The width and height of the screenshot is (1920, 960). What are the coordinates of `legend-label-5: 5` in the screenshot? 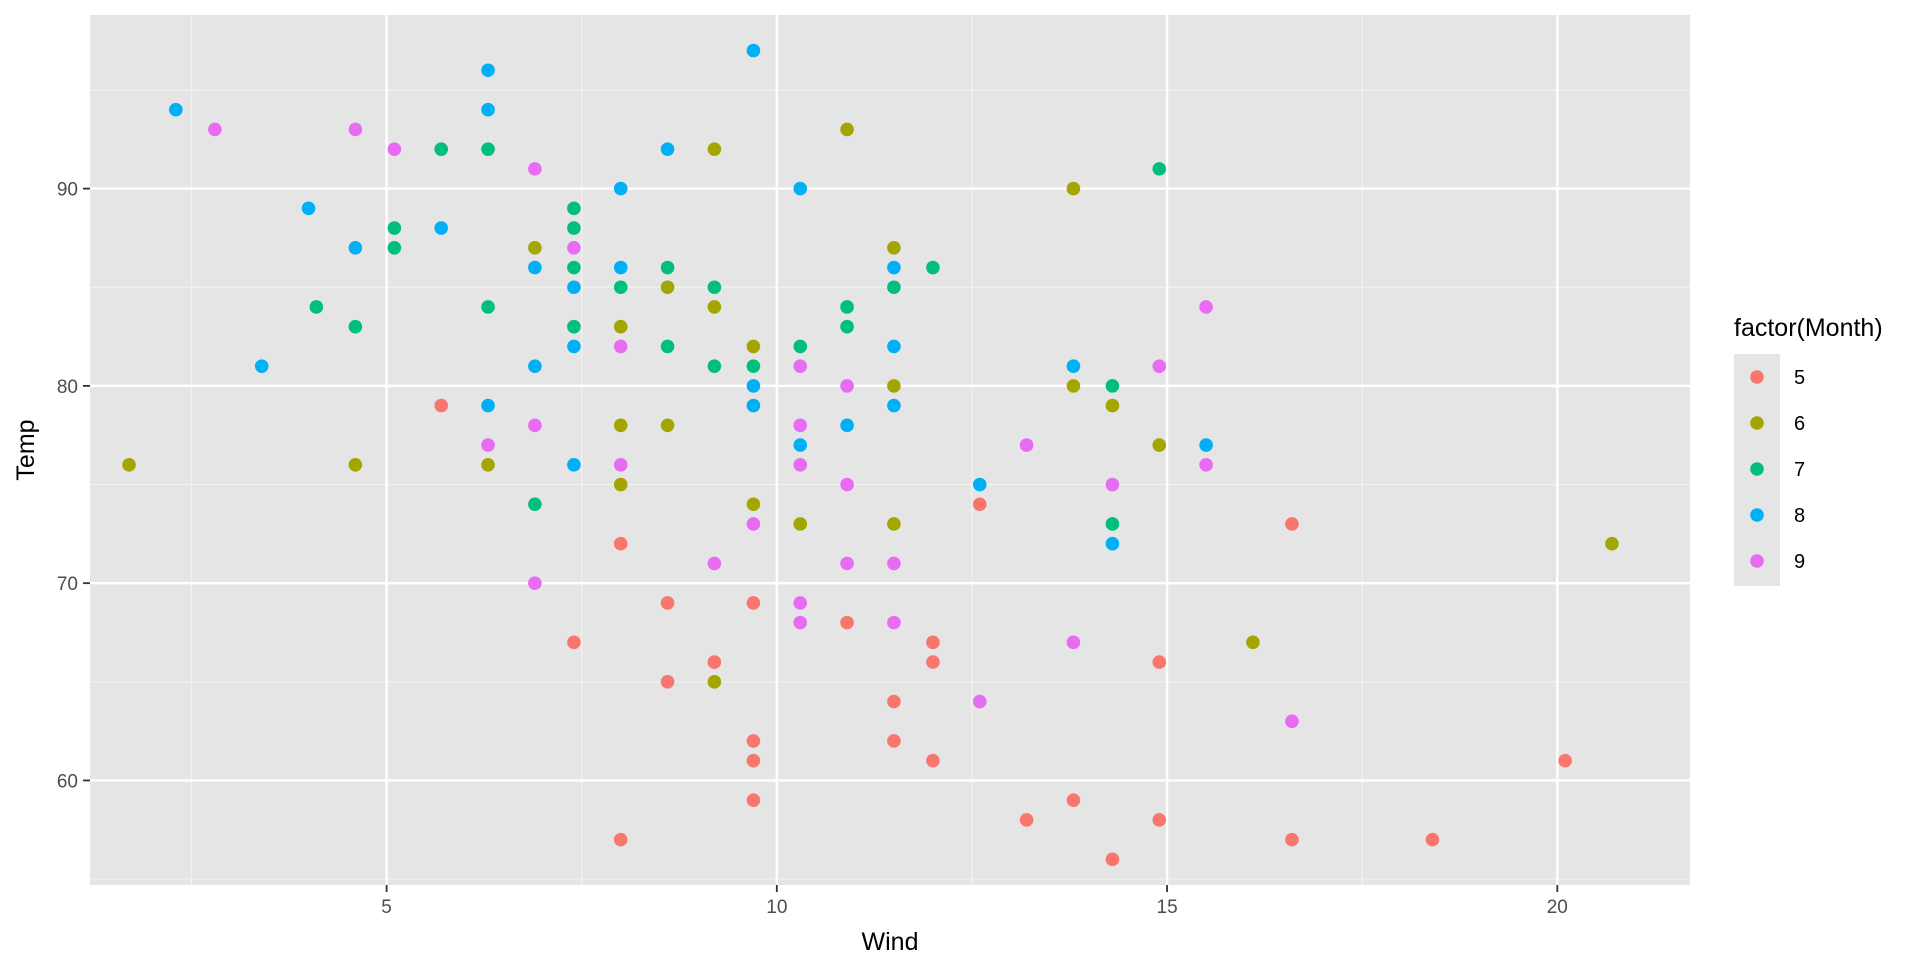 It's located at (1799, 378).